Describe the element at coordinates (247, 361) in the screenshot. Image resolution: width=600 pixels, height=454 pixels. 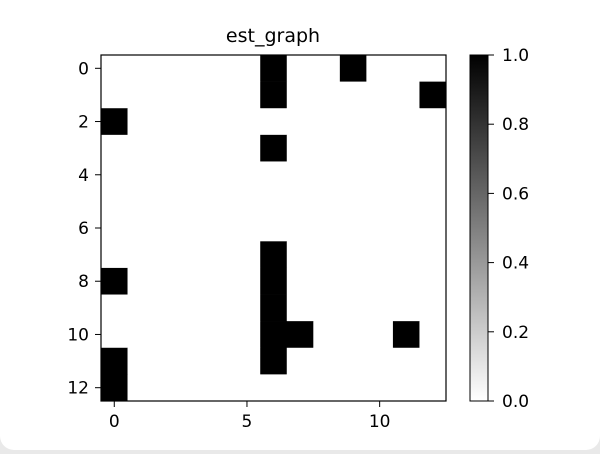
I see `heatmap-cell-r11-c5` at that location.